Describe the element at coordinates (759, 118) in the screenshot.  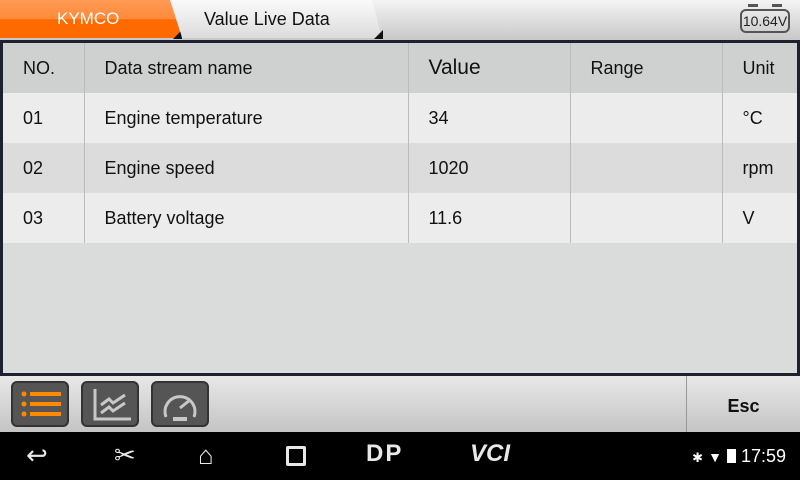
I see `cell-unit: °C` at that location.